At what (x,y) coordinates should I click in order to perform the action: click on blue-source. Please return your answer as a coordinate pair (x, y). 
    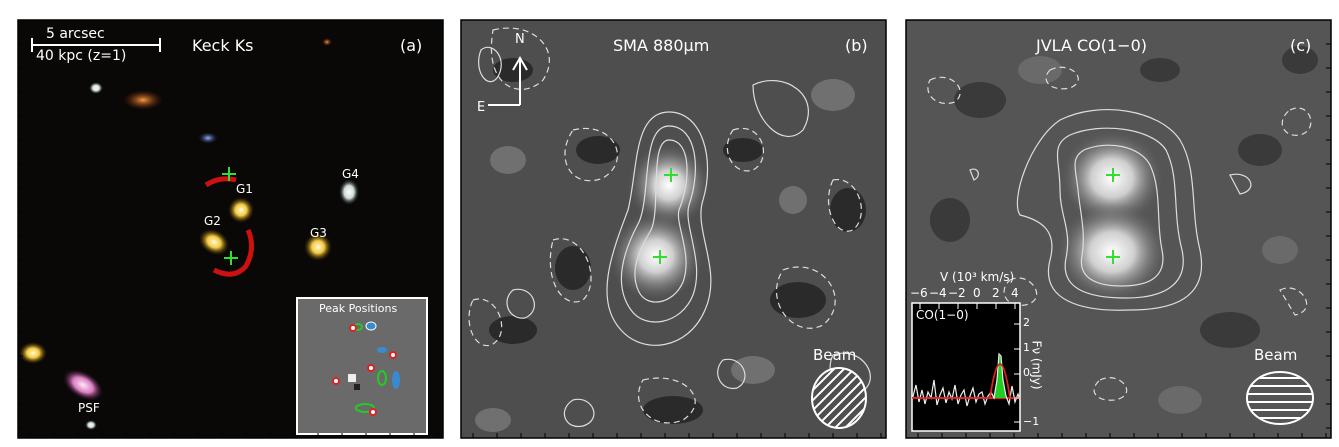
    Looking at the image, I should click on (208, 138).